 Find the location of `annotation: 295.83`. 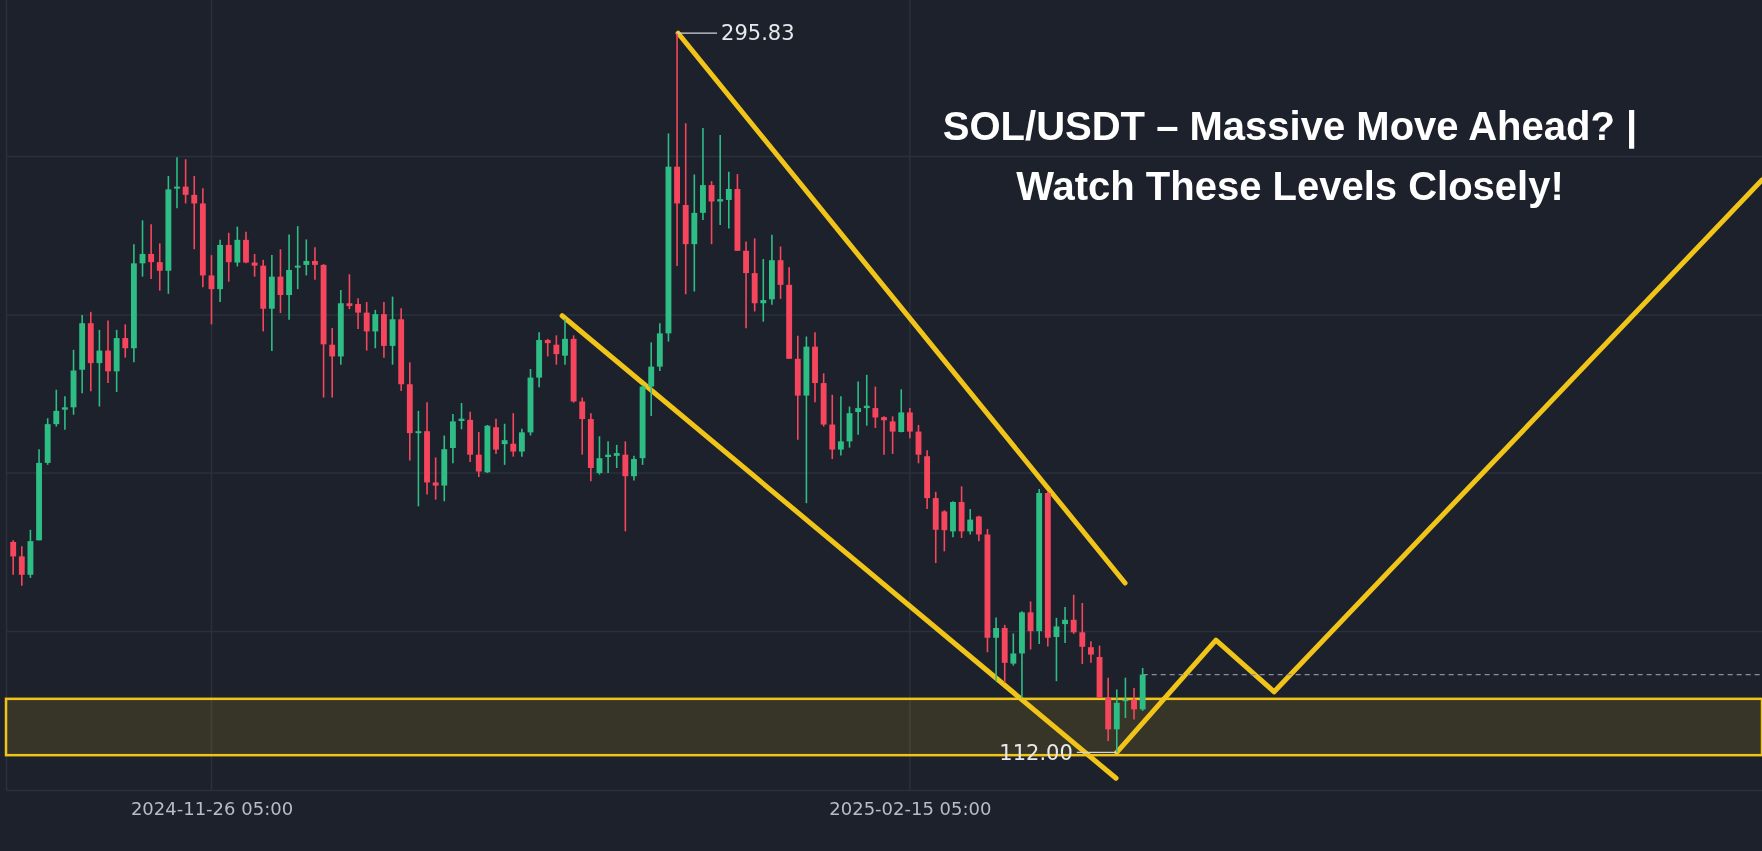

annotation: 295.83 is located at coordinates (758, 33).